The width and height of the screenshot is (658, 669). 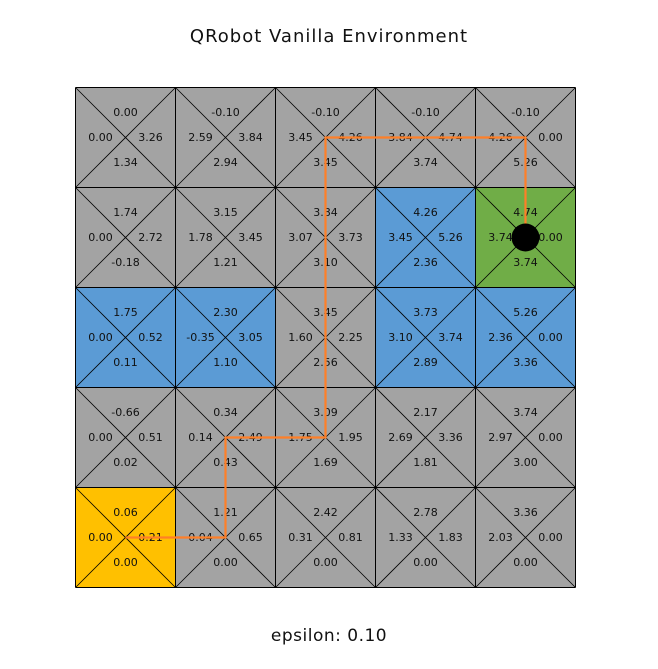 I want to click on q-value-right: 3.73, so click(x=350, y=237).